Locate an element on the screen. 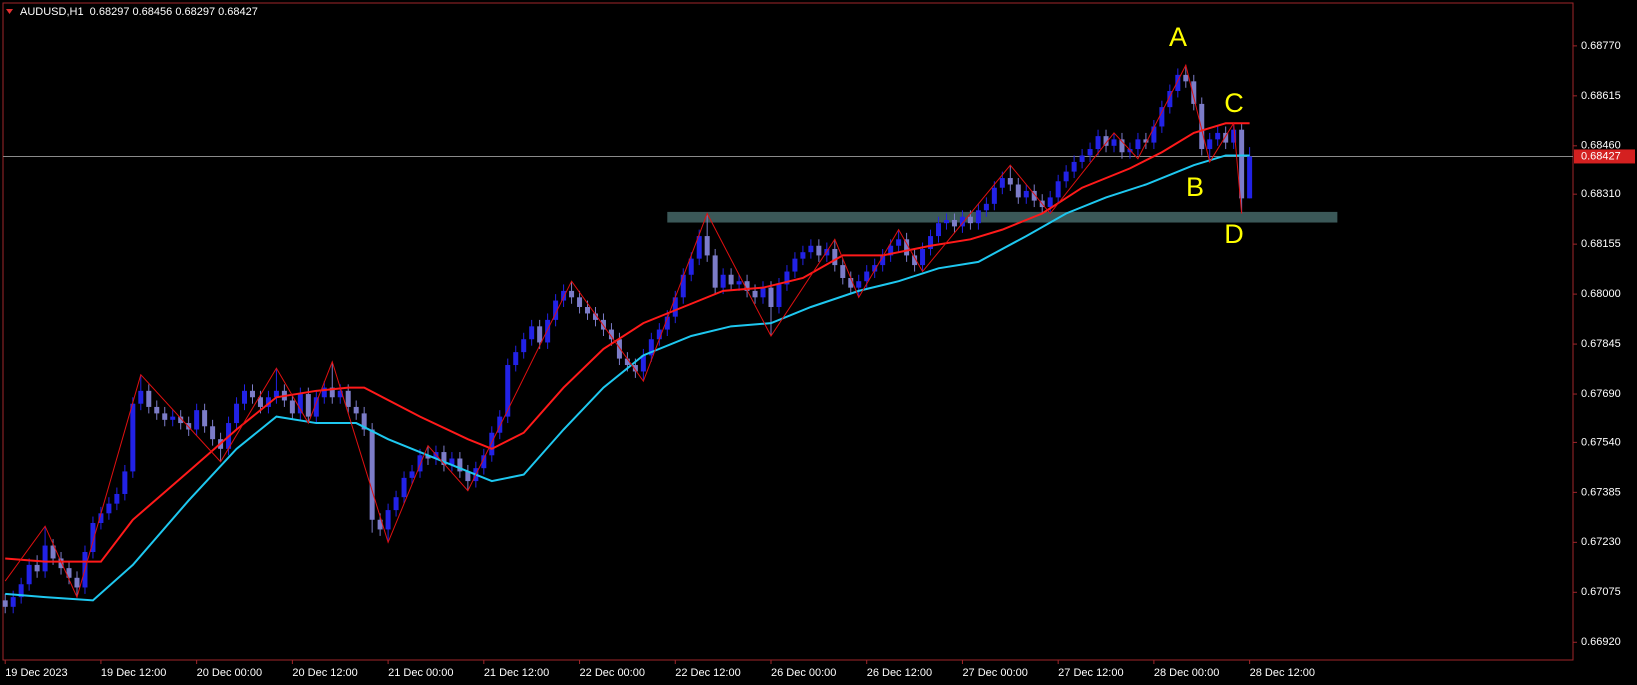 The width and height of the screenshot is (1637, 685). x-tick-label: 20 Dec 00:00 is located at coordinates (229, 673).